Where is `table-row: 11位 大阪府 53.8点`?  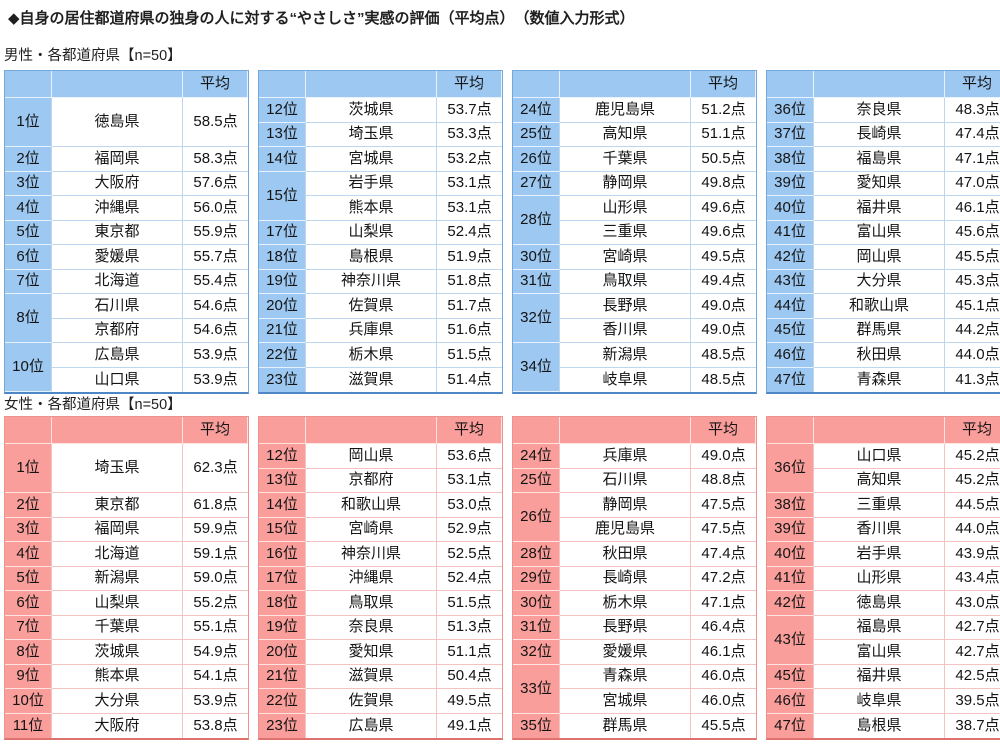
table-row: 11位 大阪府 53.8点 is located at coordinates (126, 725).